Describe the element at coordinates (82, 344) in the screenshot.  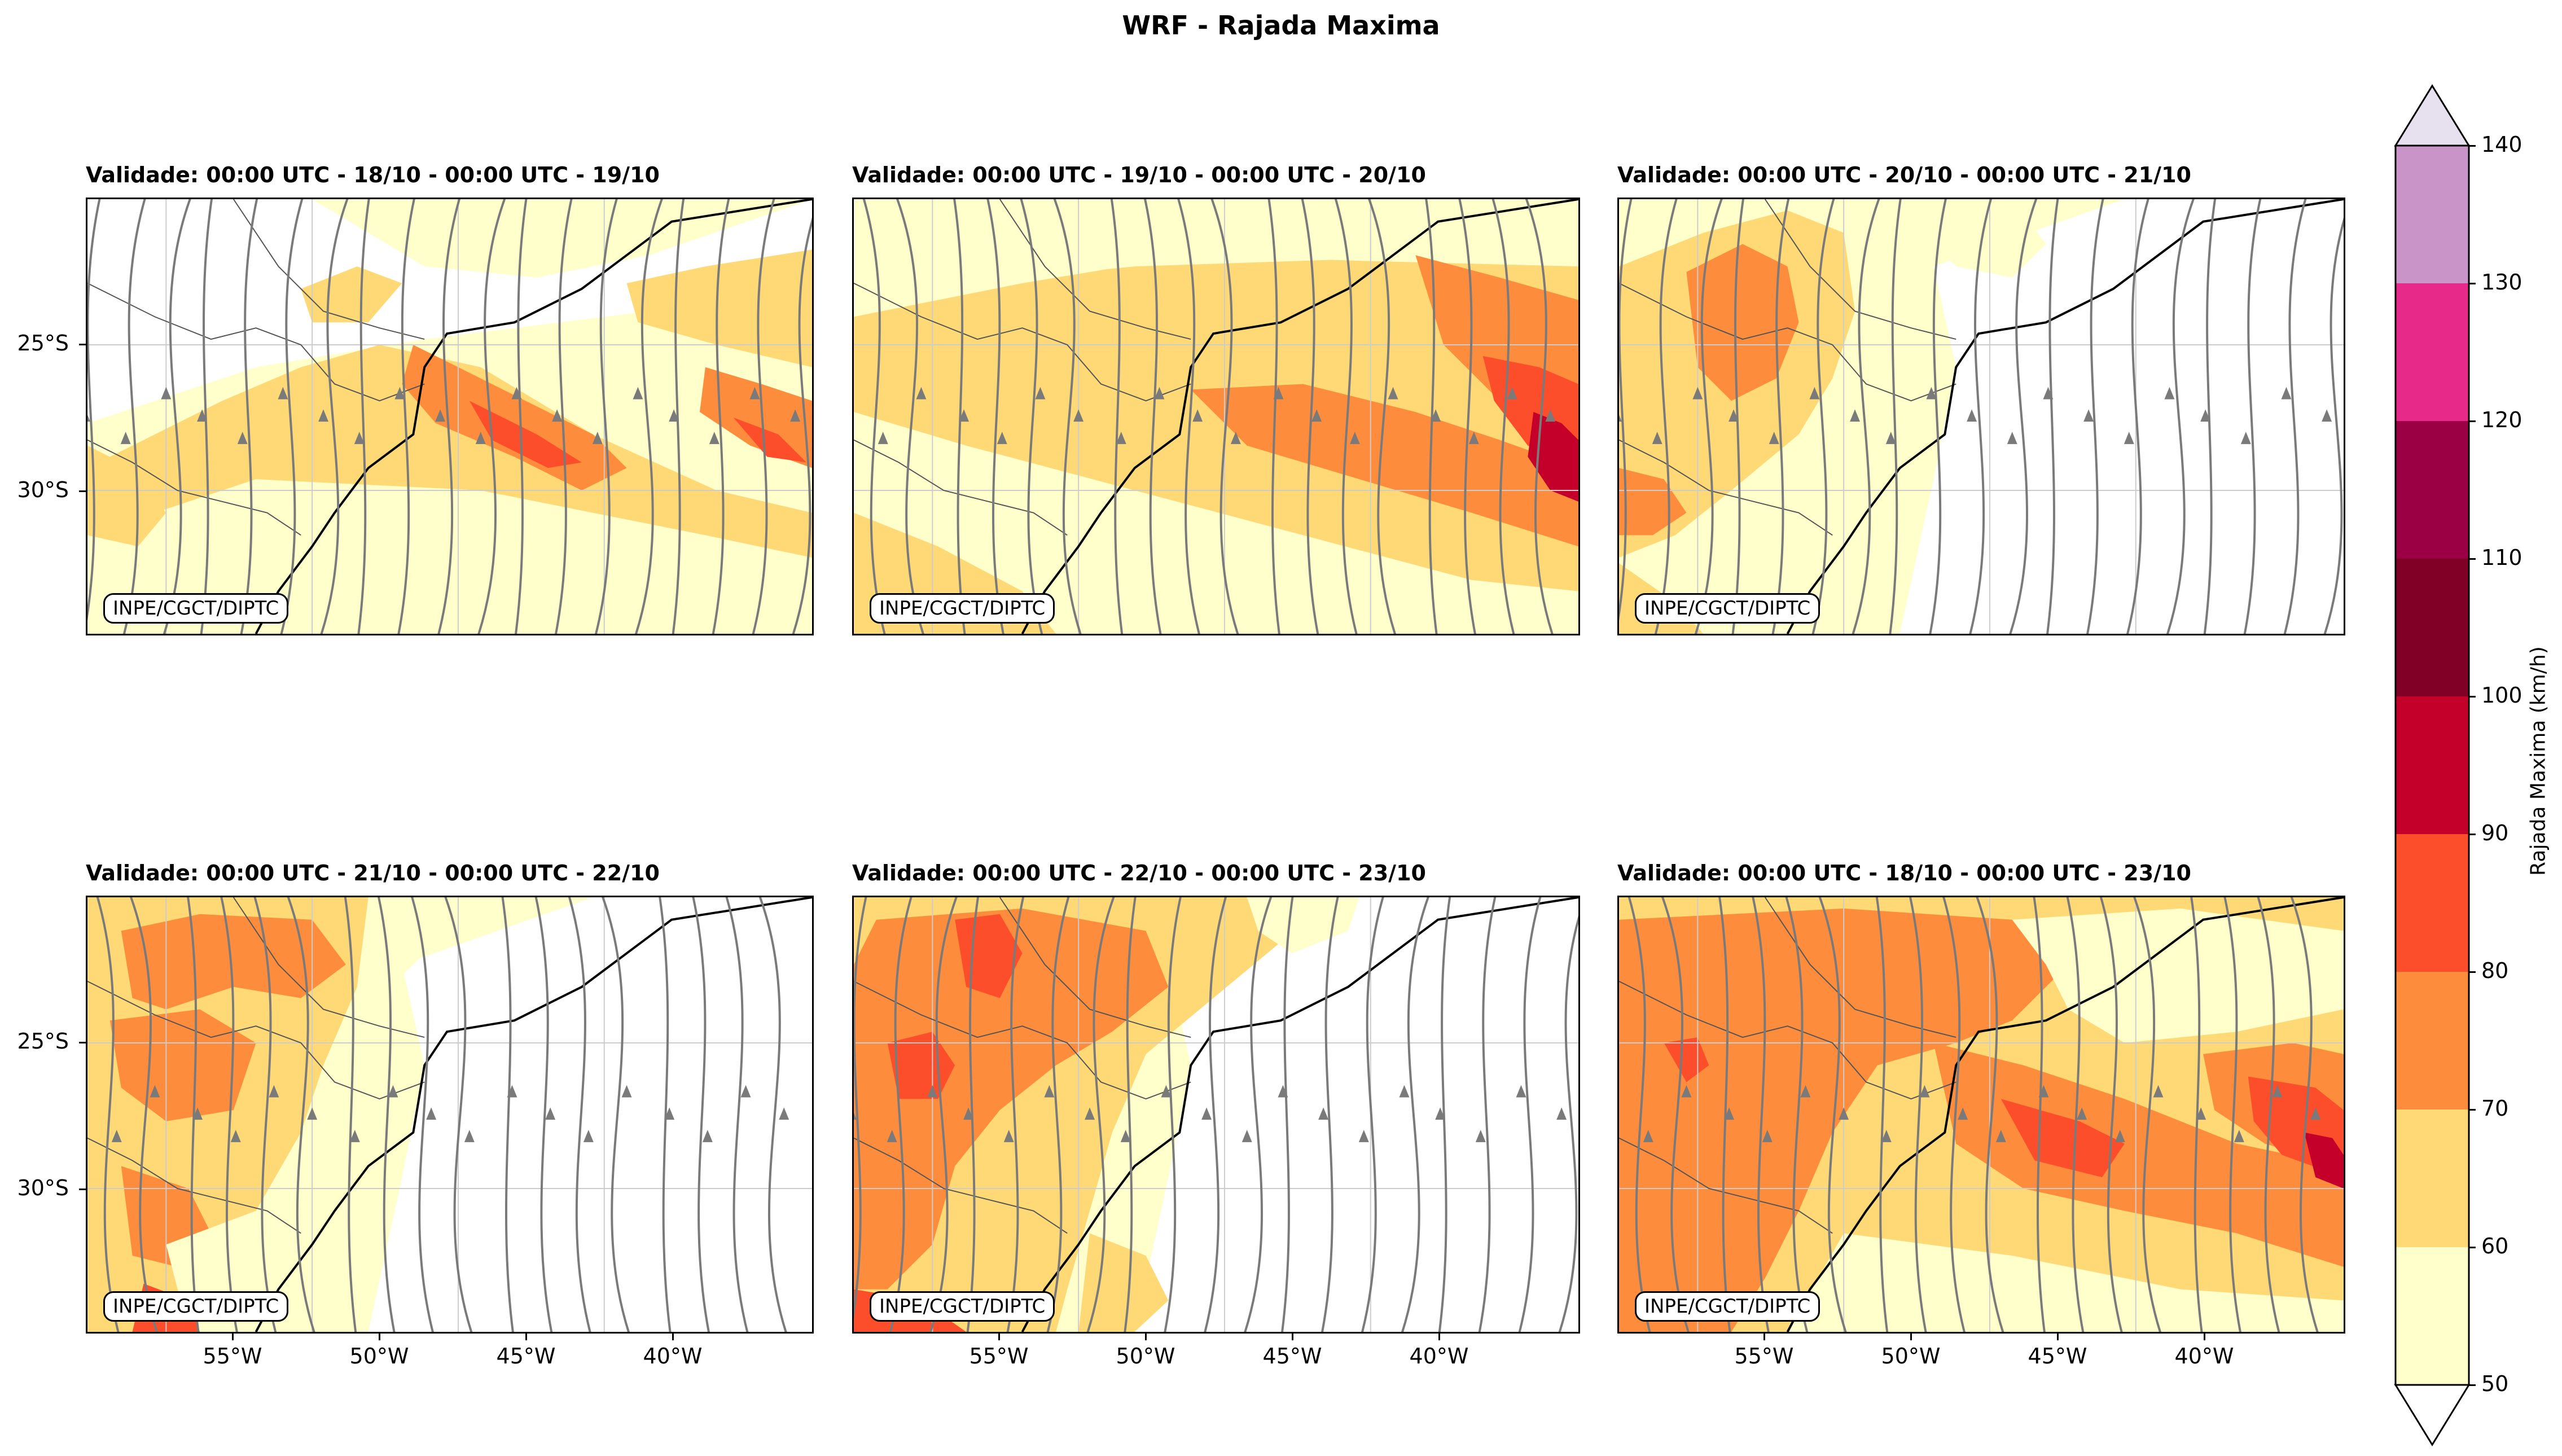
I see `latitude-tick-mark` at that location.